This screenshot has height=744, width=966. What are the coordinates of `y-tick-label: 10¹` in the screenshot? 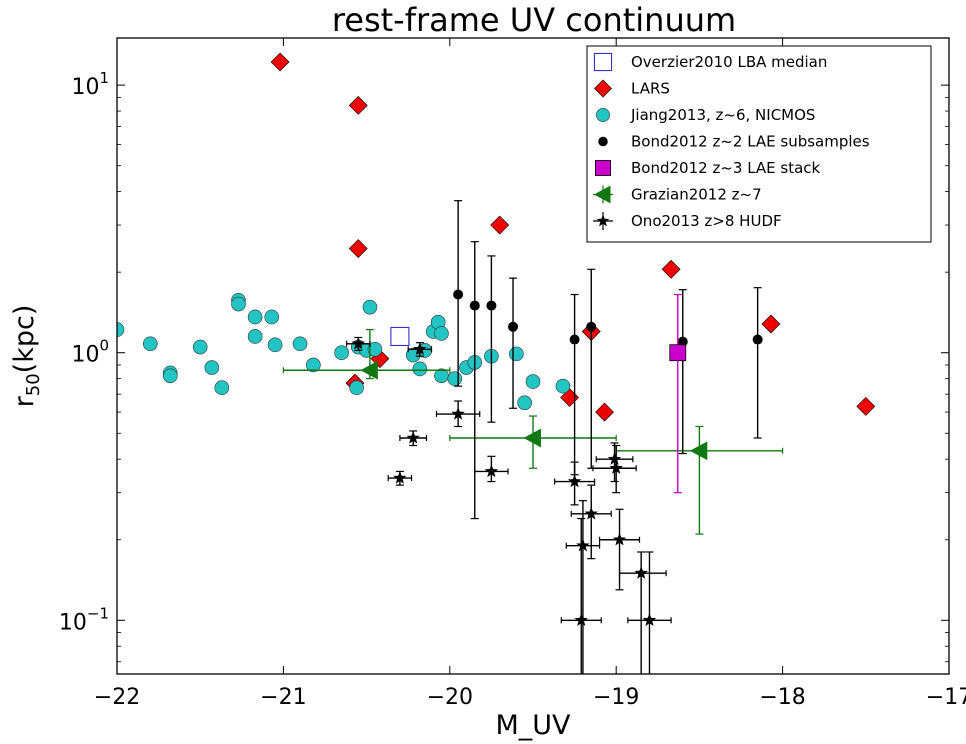 It's located at (90, 84).